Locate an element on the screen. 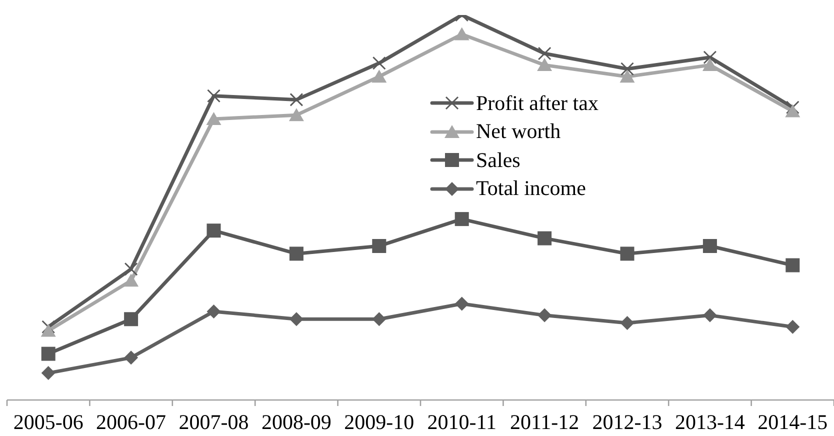 The width and height of the screenshot is (834, 436). x-tick-label: 2012-13 is located at coordinates (627, 422).